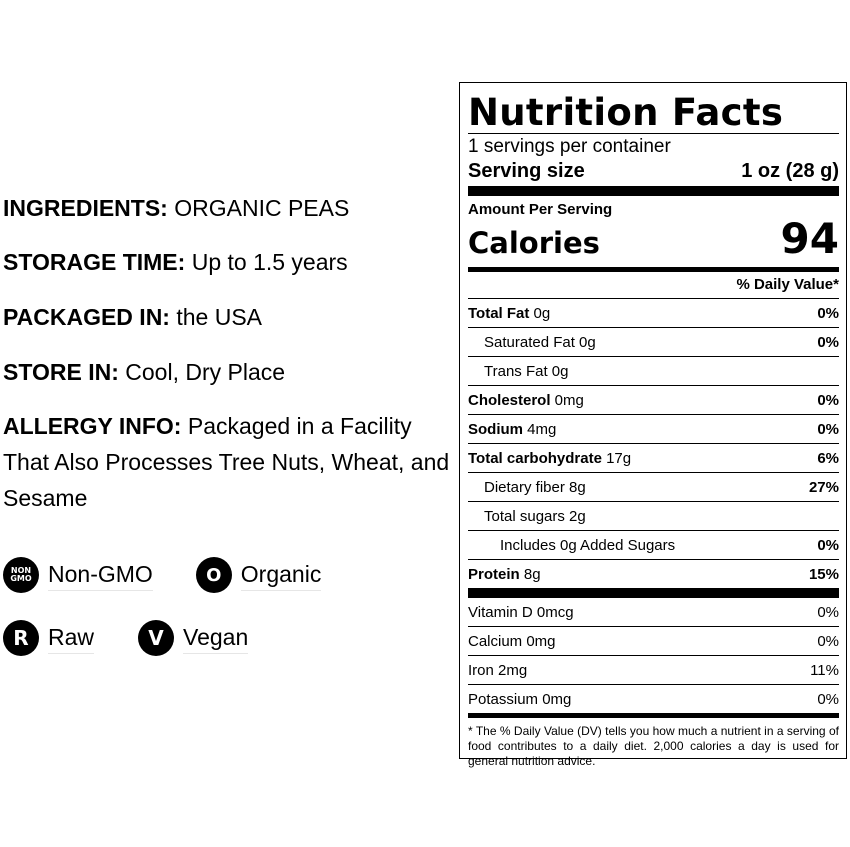 This screenshot has width=850, height=847. What do you see at coordinates (92, 426) in the screenshot?
I see `allergy-label: ALLERGY INFO:` at bounding box center [92, 426].